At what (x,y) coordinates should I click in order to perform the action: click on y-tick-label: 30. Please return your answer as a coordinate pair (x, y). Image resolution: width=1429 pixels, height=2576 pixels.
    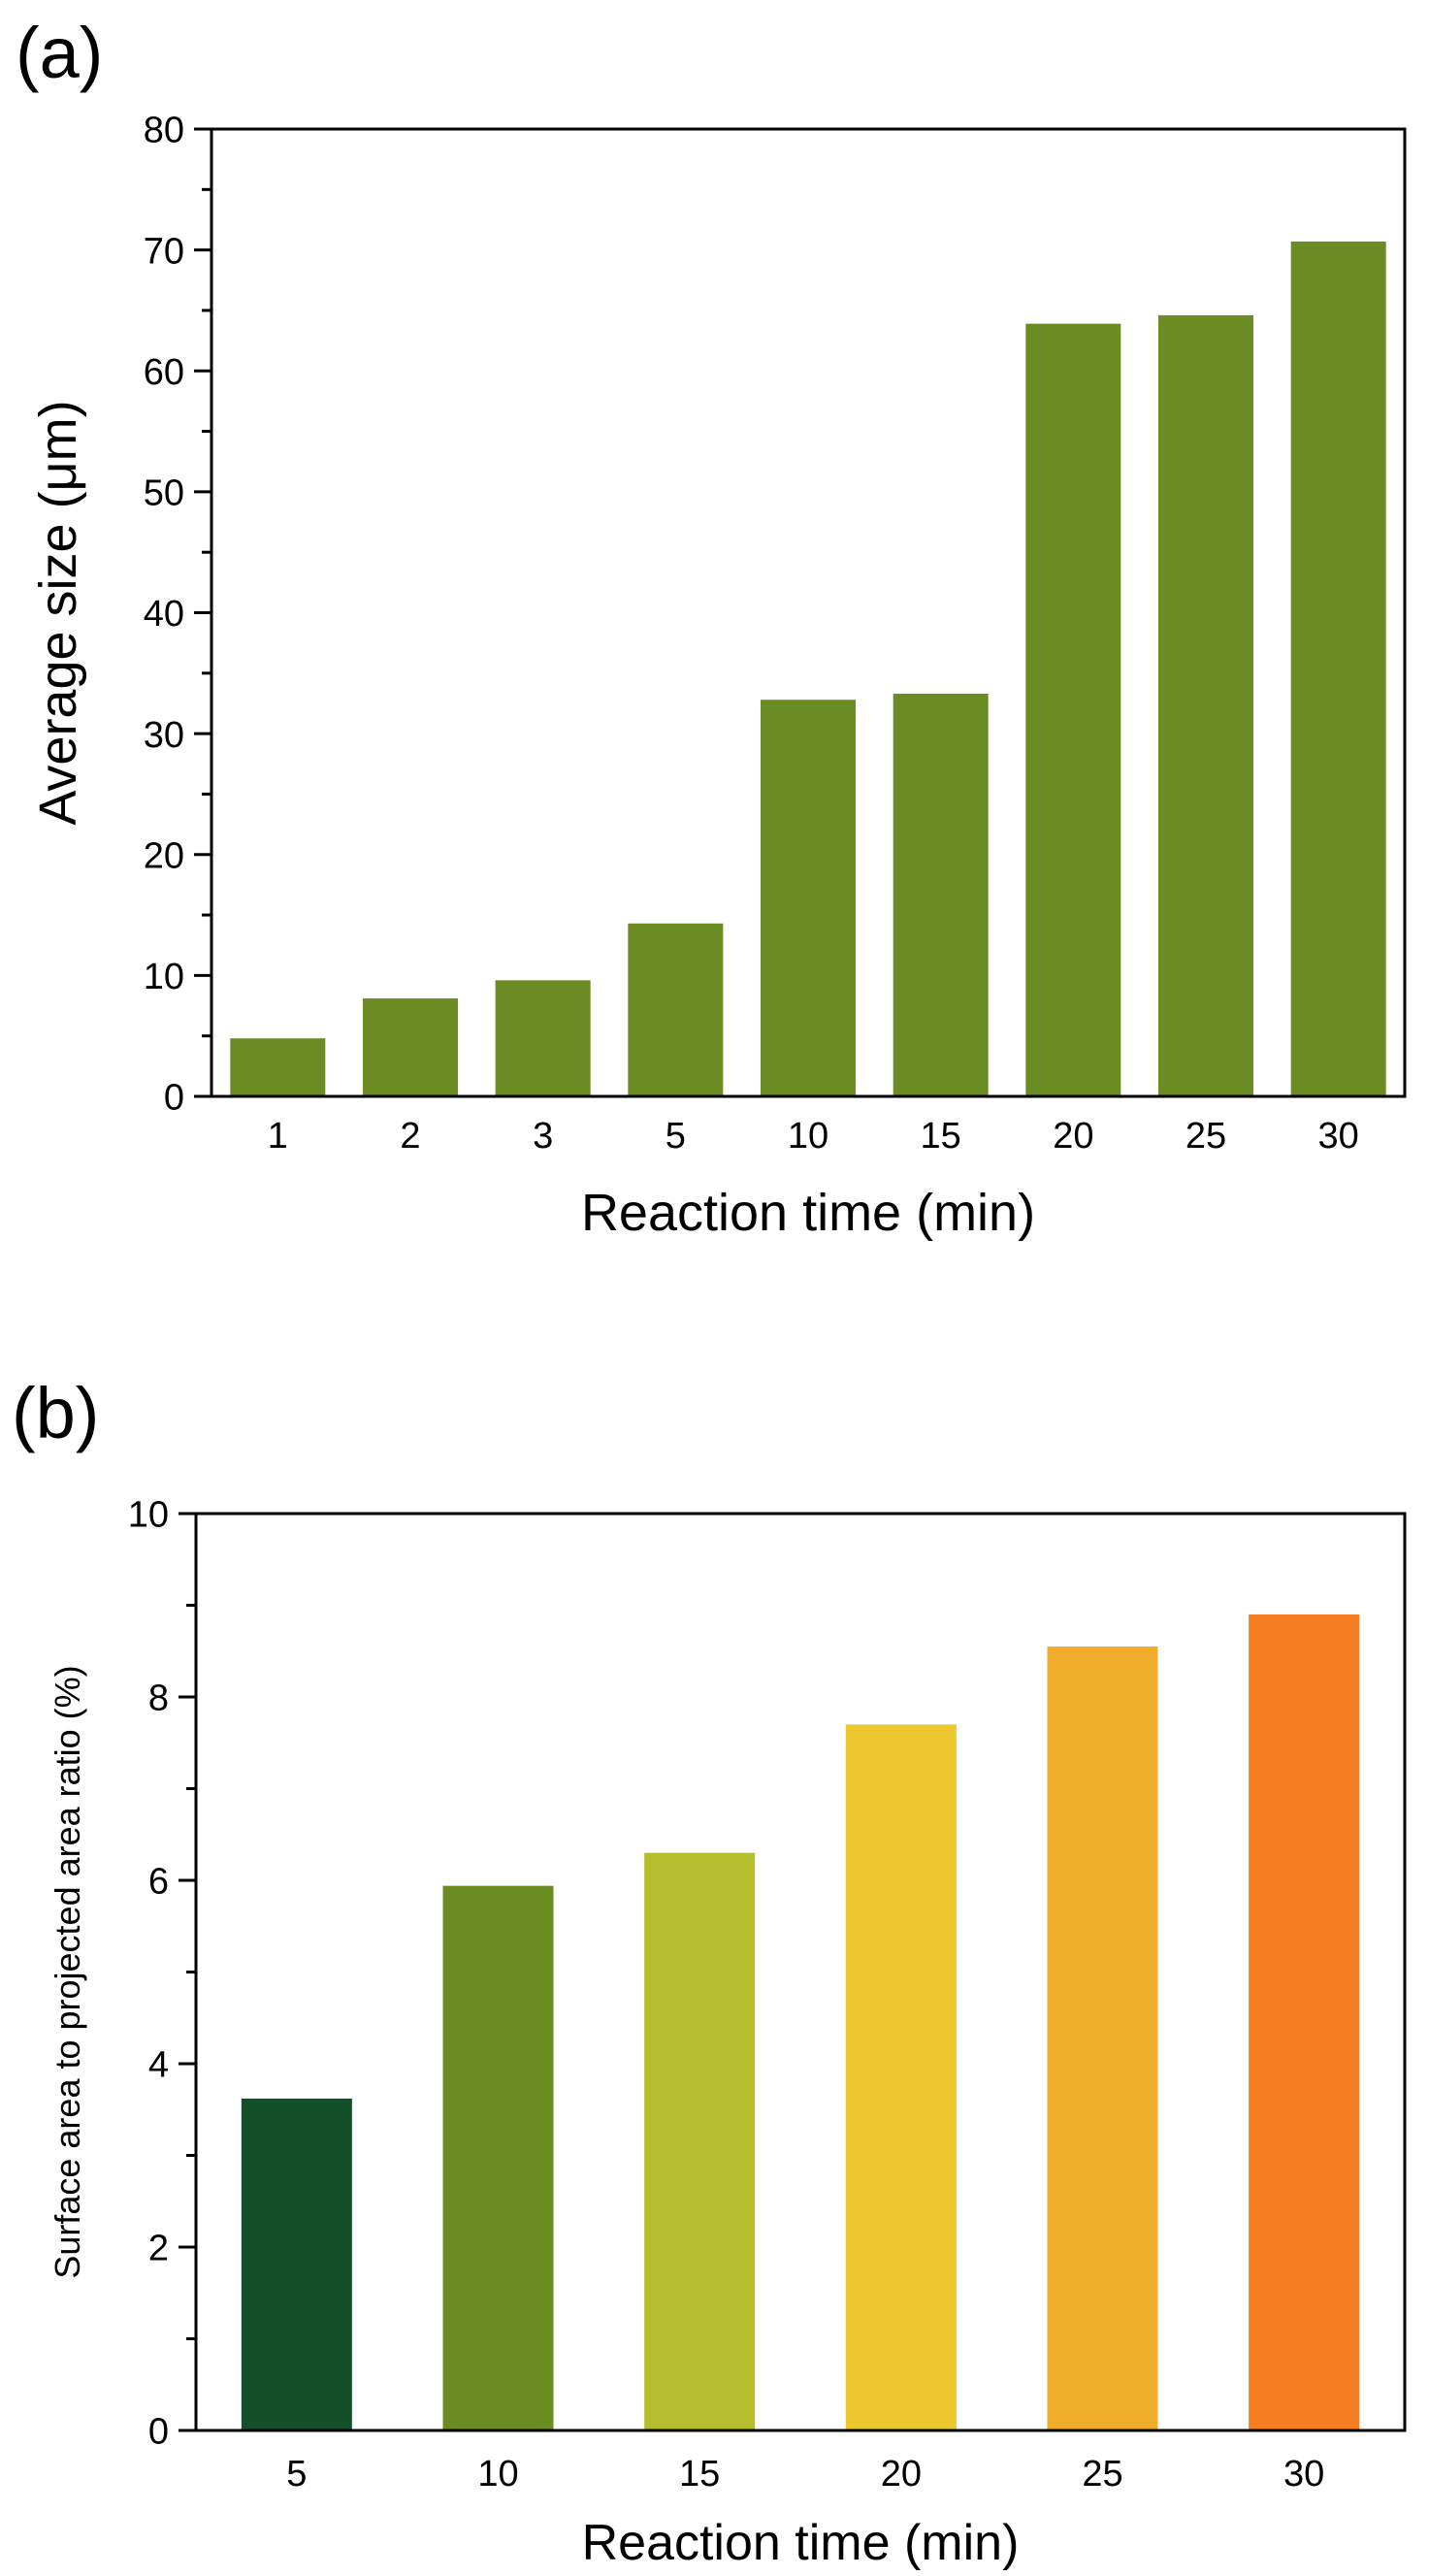
    Looking at the image, I should click on (164, 736).